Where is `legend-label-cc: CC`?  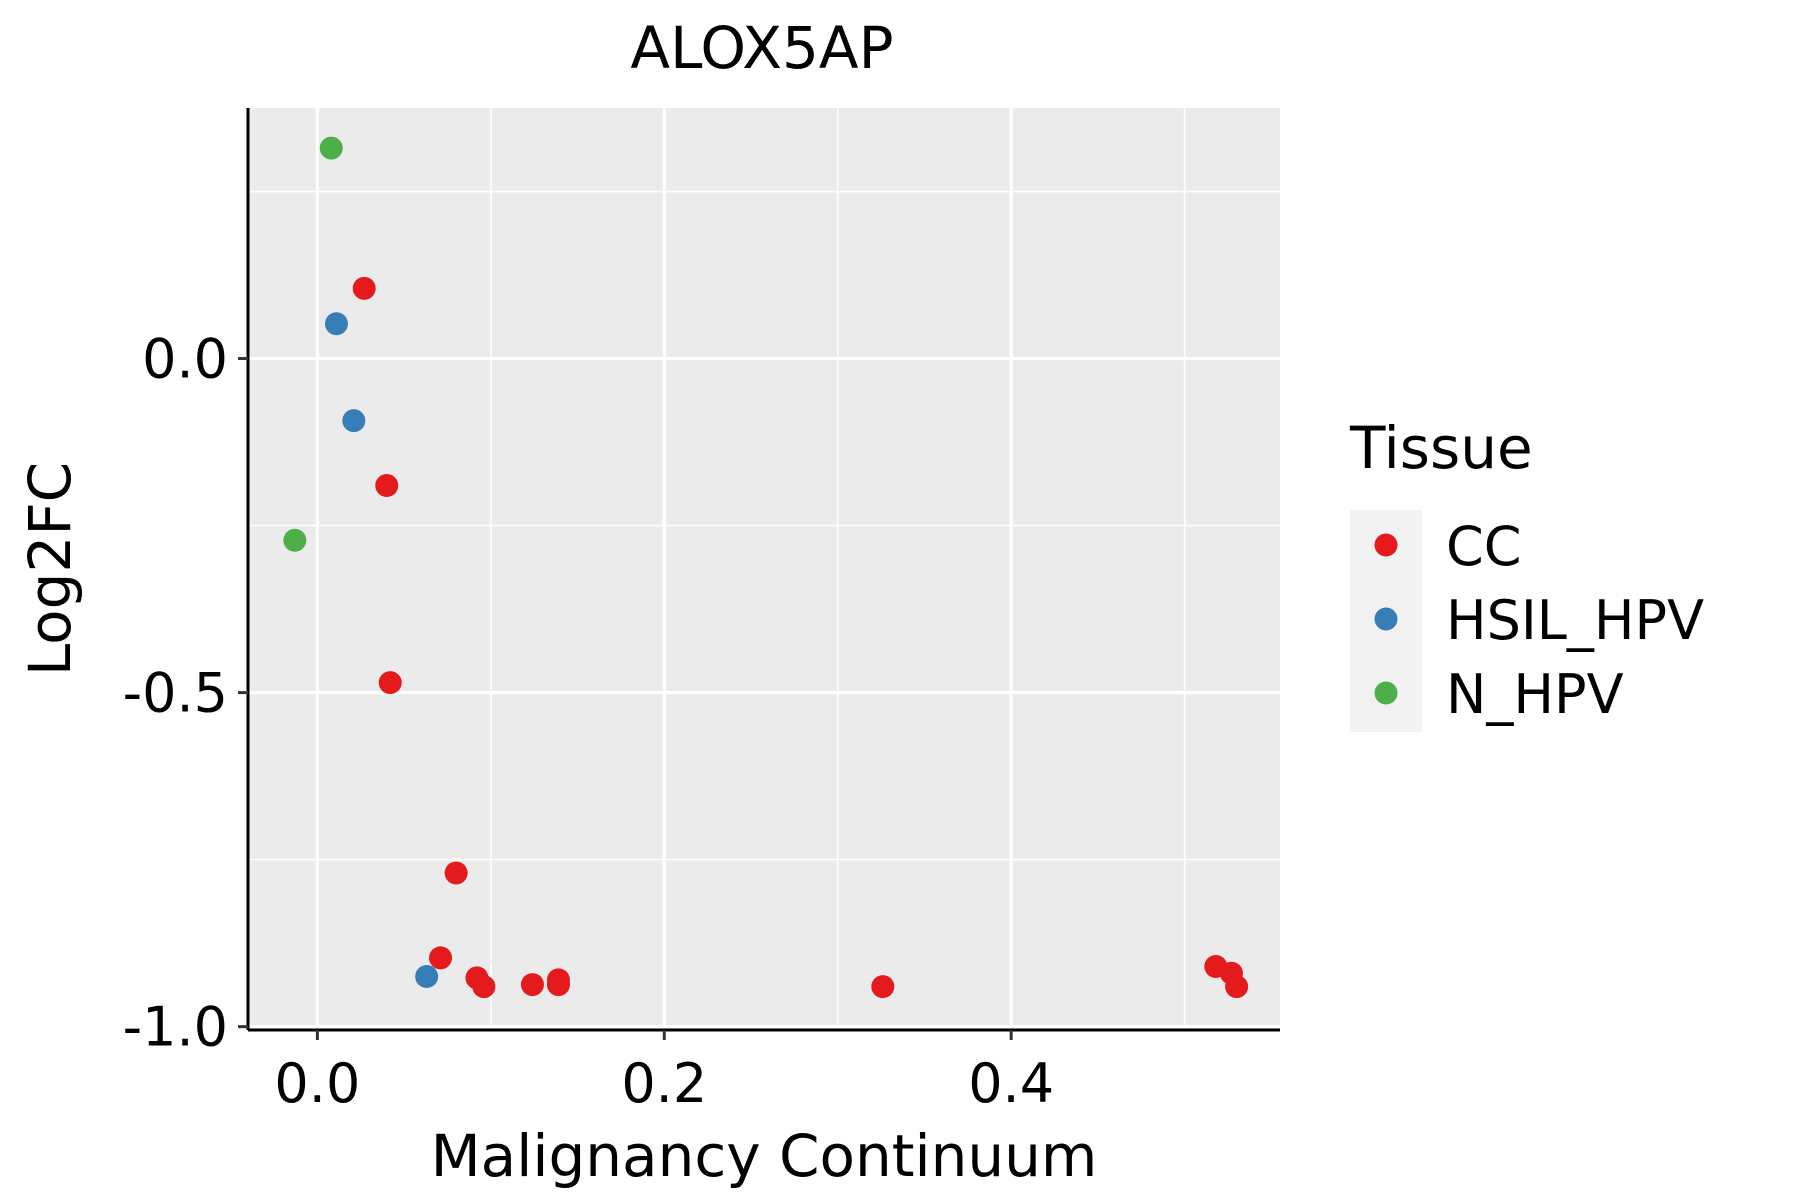
legend-label-cc: CC is located at coordinates (1483, 546).